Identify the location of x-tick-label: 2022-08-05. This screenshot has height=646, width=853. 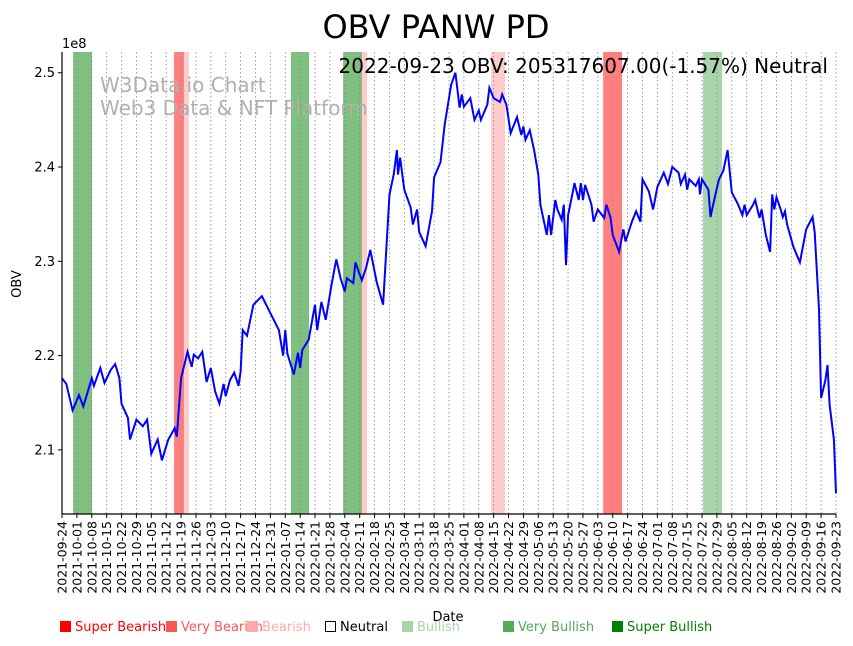
(731, 557).